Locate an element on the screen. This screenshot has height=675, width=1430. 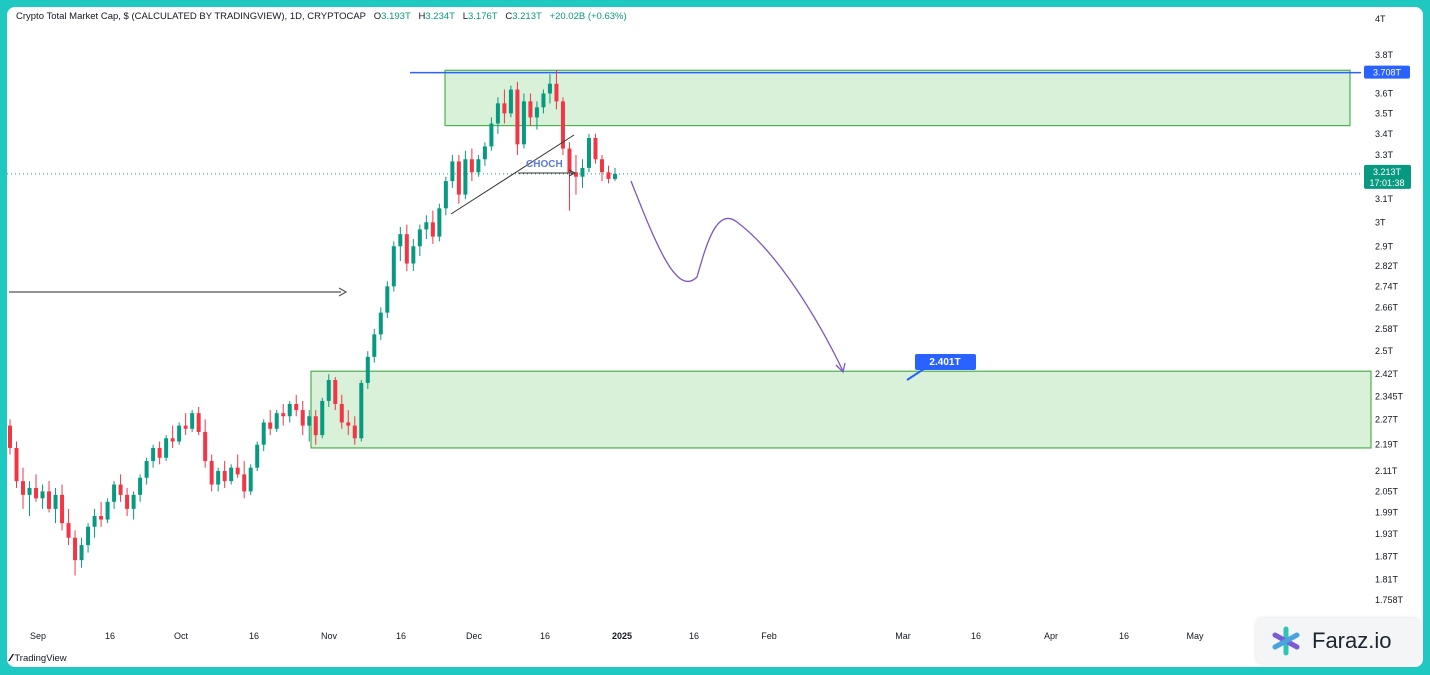
choch-label: CHOCH is located at coordinates (544, 164).